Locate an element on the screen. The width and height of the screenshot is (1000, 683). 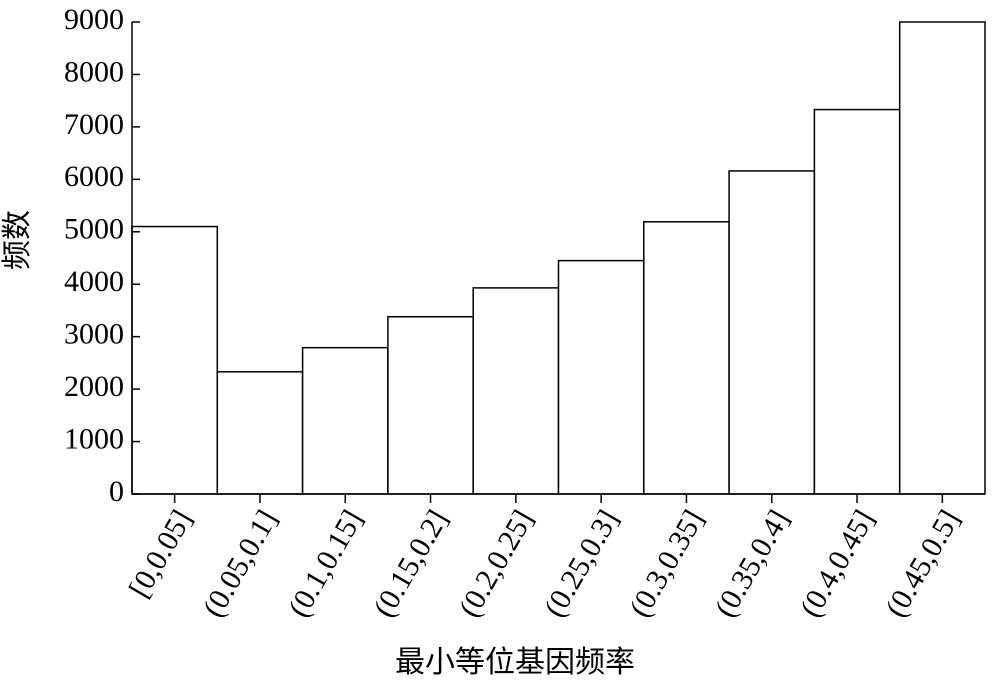
x-tick-label: (0.25,0.3] is located at coordinates (581, 563).